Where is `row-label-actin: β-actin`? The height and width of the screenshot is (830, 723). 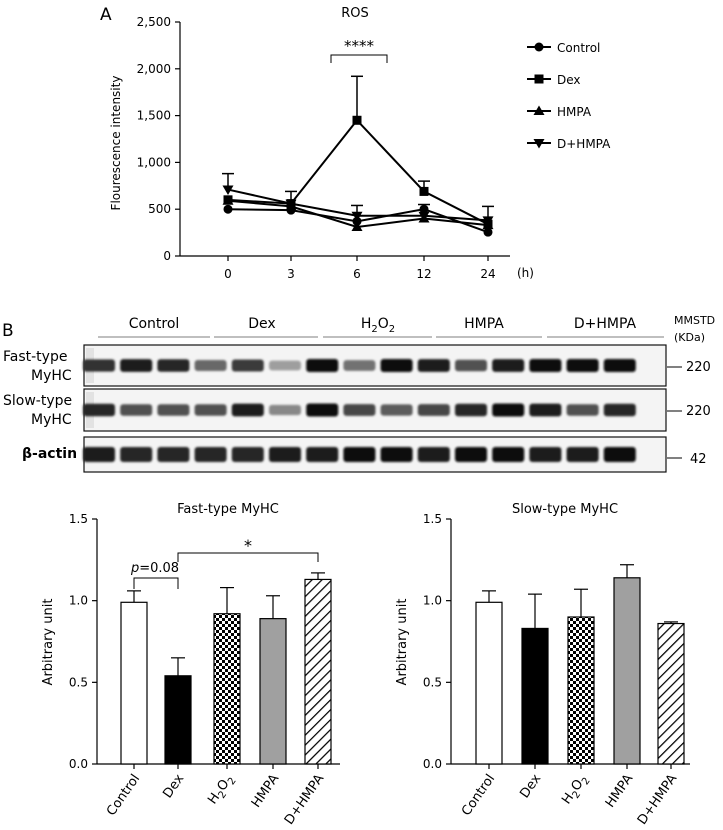
row-label-actin: β-actin is located at coordinates (49, 454).